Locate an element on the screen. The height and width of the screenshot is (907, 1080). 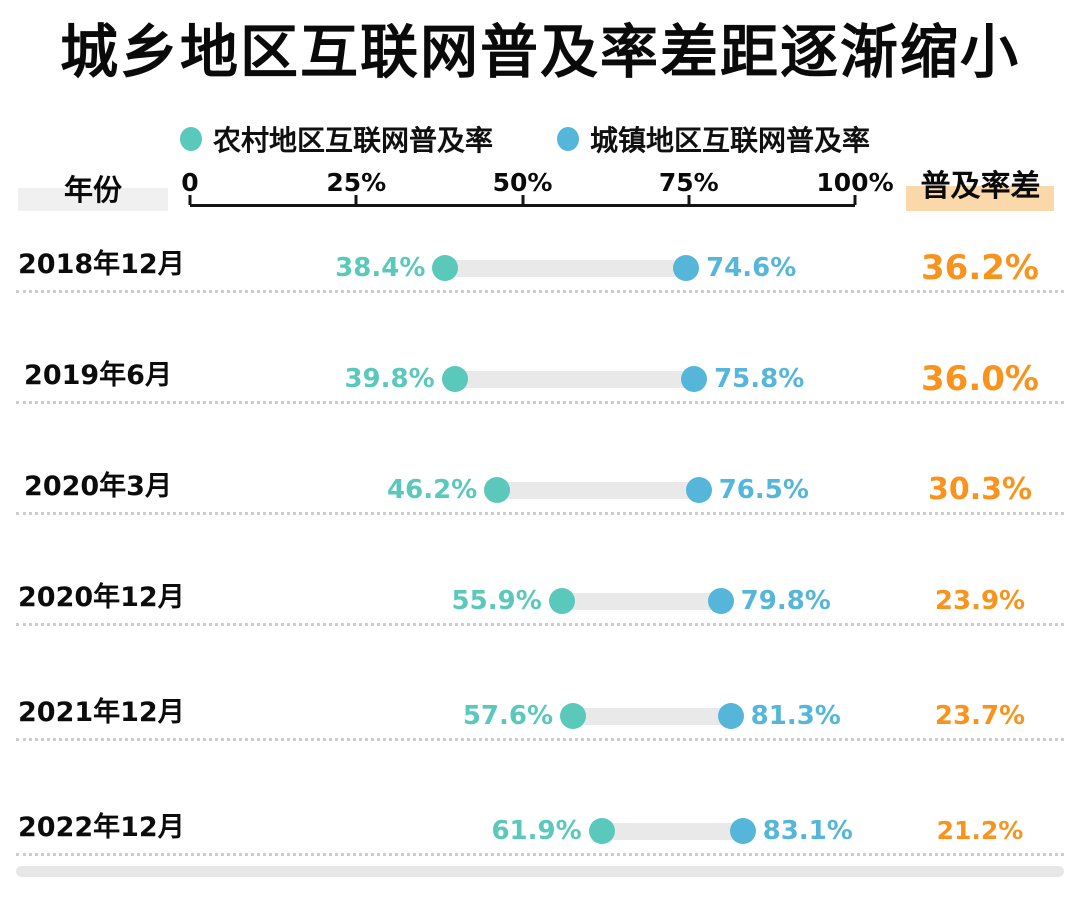
footer-bar is located at coordinates (540, 871).